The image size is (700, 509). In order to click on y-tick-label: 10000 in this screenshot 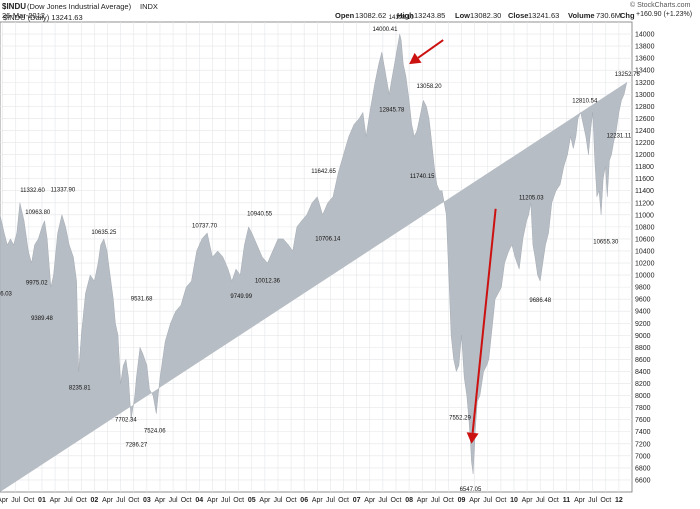, I will do `click(645, 276)`.